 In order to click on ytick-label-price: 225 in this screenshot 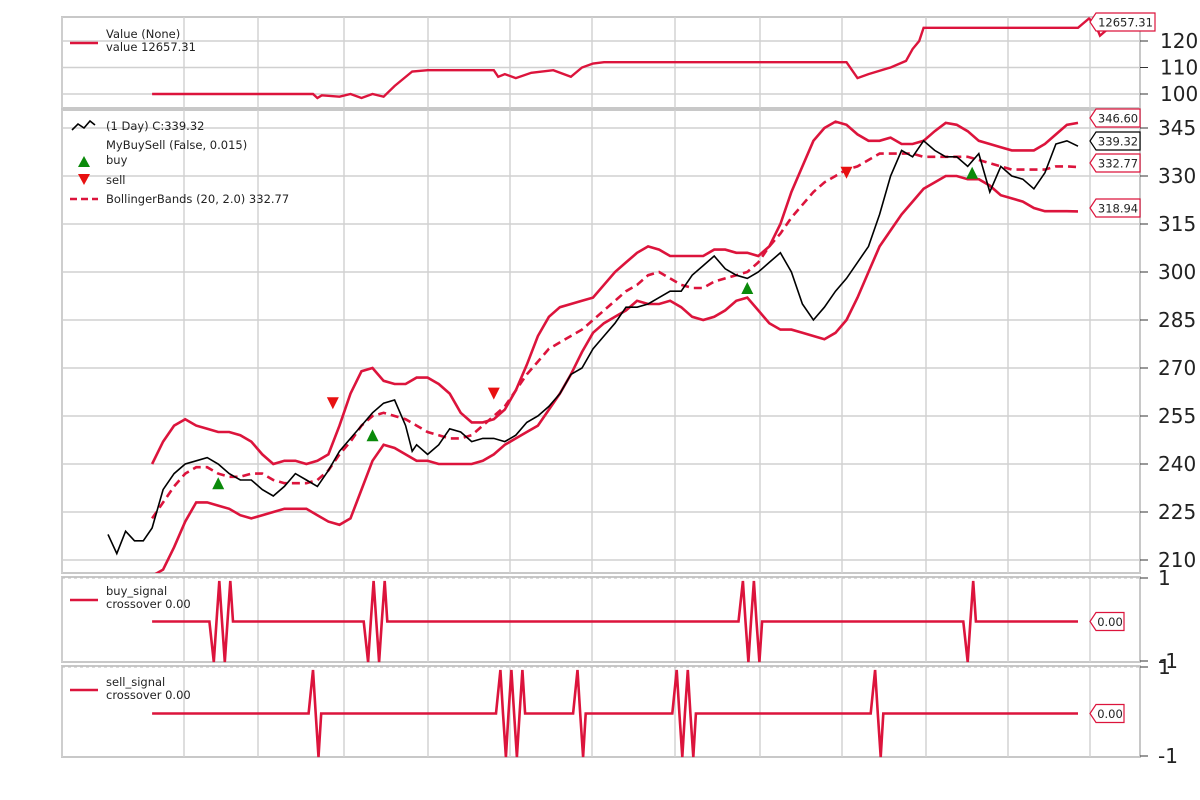, I will do `click(1177, 512)`.